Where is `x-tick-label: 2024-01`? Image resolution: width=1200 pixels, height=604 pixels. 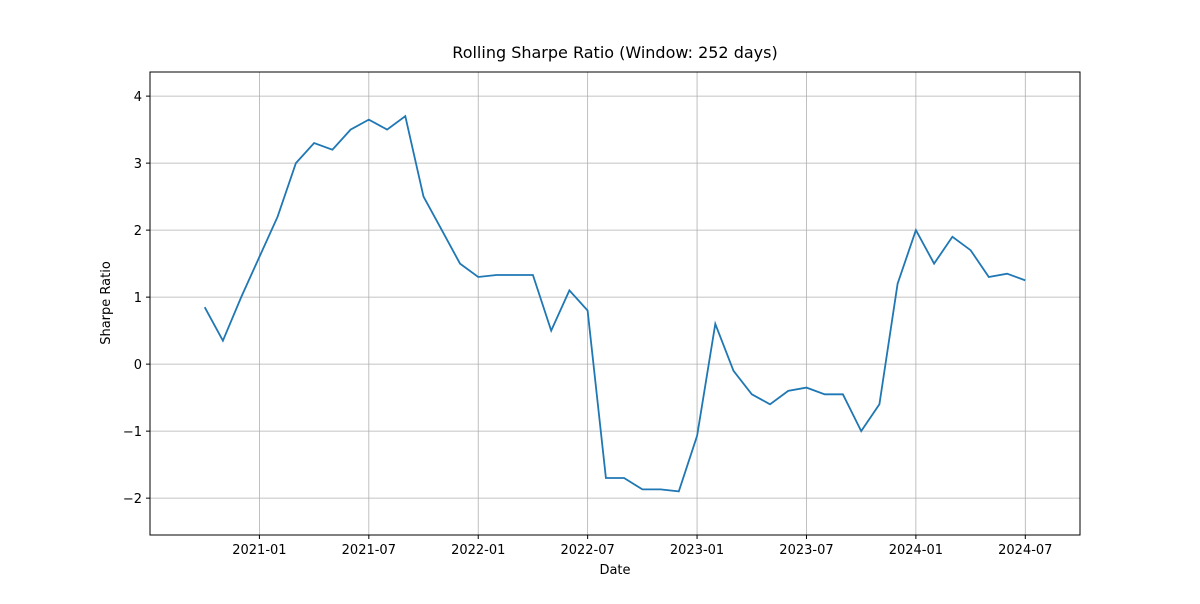
x-tick-label: 2024-01 is located at coordinates (916, 550).